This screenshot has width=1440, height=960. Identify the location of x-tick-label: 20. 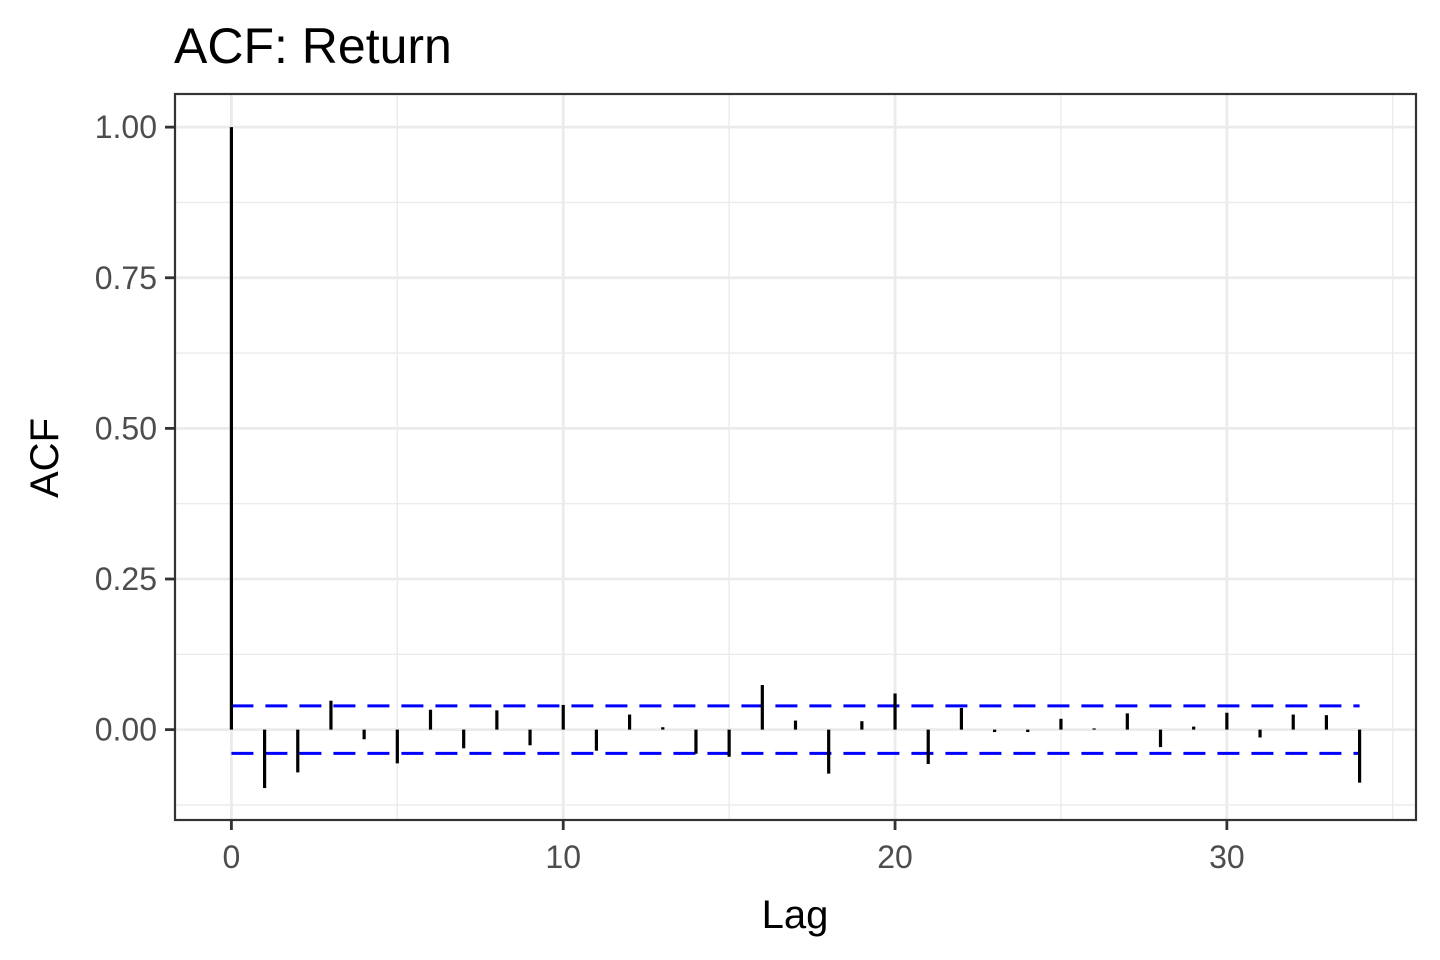
(895, 857).